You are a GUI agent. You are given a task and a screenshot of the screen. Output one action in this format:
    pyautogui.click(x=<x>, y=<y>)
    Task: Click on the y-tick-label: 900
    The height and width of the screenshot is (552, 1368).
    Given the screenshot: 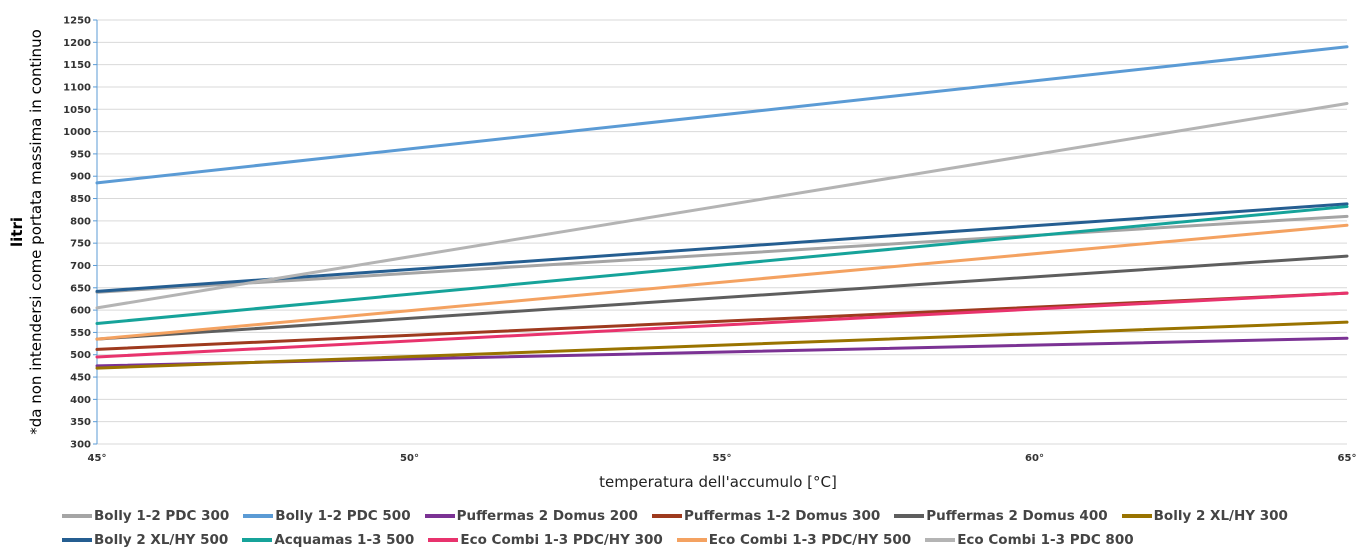 What is the action you would take?
    pyautogui.click(x=80, y=177)
    